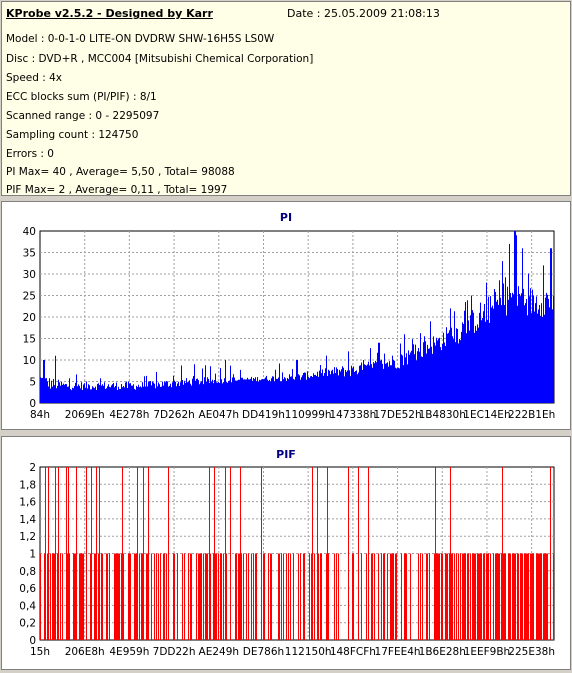 Image resolution: width=572 pixels, height=673 pixels. Describe the element at coordinates (83, 116) in the screenshot. I see `info-line-range: Scanned range : 0 - 2295097` at that location.